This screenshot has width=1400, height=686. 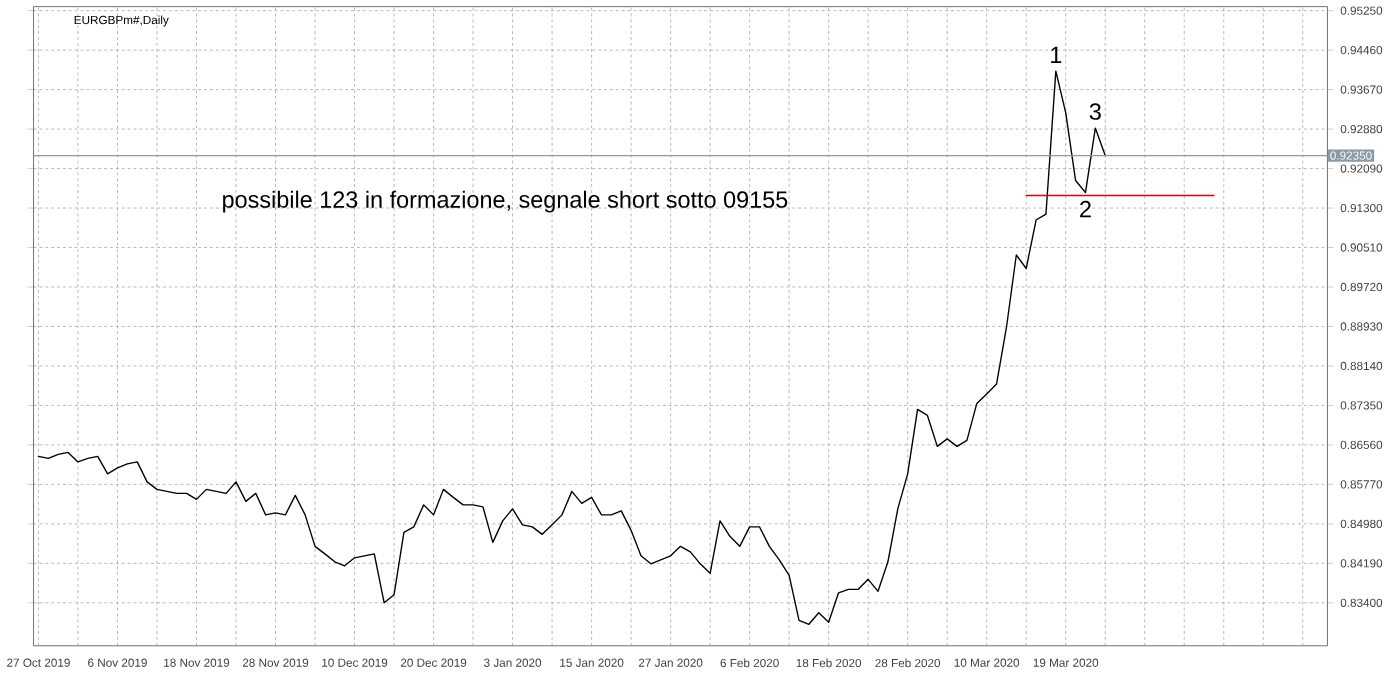 I want to click on annotation: possibile 123 in formazione, segnale short sotto 09155, so click(x=505, y=202).